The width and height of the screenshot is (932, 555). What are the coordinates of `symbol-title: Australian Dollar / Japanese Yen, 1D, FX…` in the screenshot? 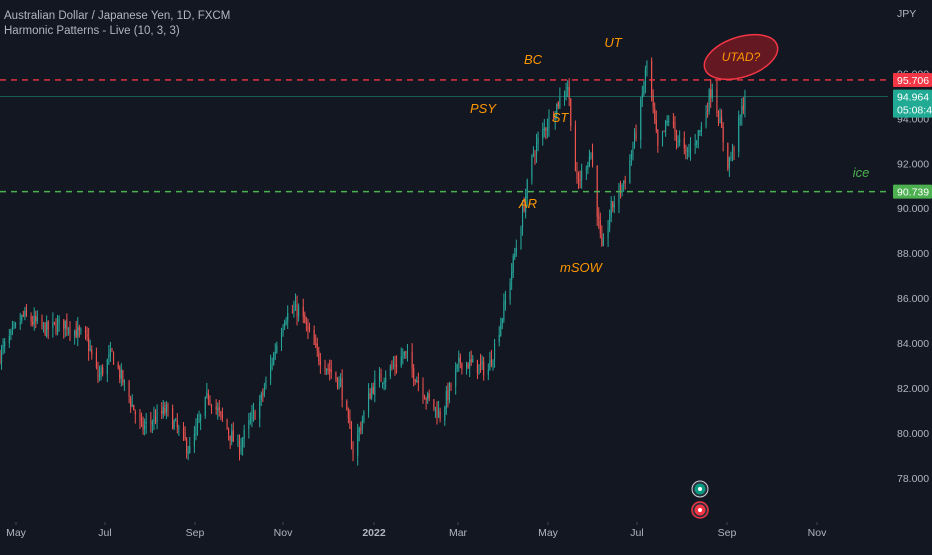 It's located at (117, 16).